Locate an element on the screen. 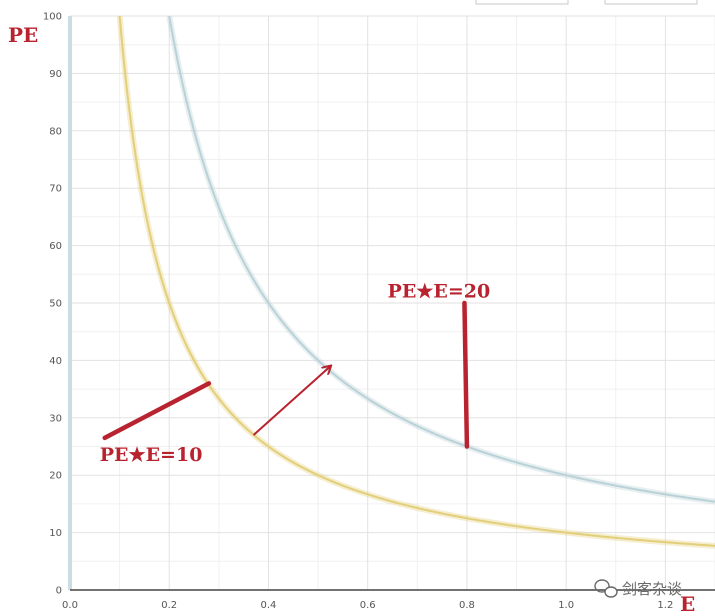 This screenshot has height=616, width=715. y-tick-label: 30 is located at coordinates (55, 418).